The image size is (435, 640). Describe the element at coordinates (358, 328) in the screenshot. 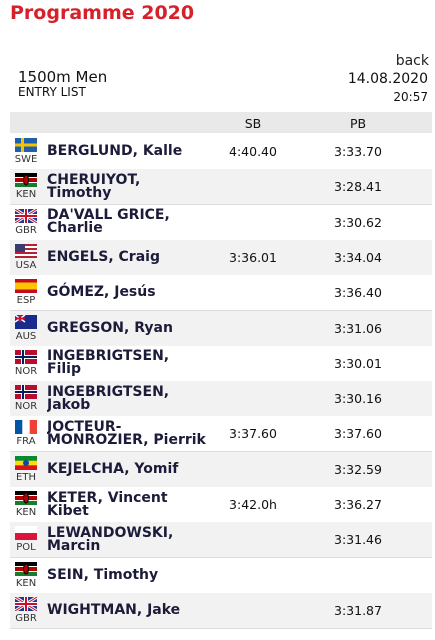

I see `personal-best: 3:31.06` at that location.